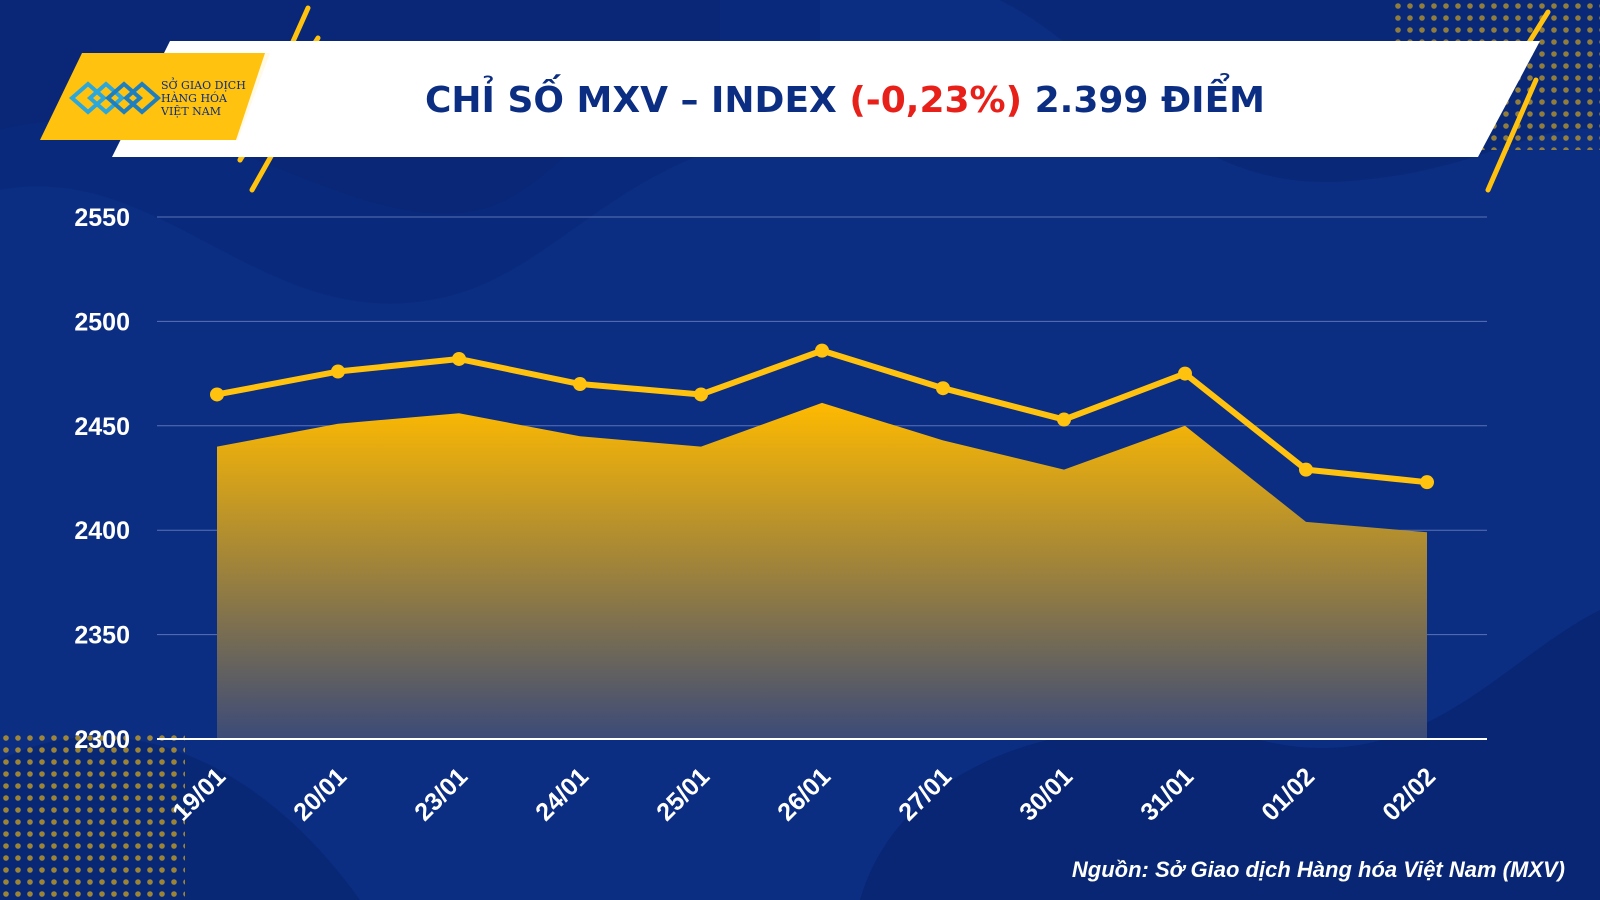  What do you see at coordinates (190, 111) in the screenshot?
I see `logo-line-3: VIỆT NAM` at bounding box center [190, 111].